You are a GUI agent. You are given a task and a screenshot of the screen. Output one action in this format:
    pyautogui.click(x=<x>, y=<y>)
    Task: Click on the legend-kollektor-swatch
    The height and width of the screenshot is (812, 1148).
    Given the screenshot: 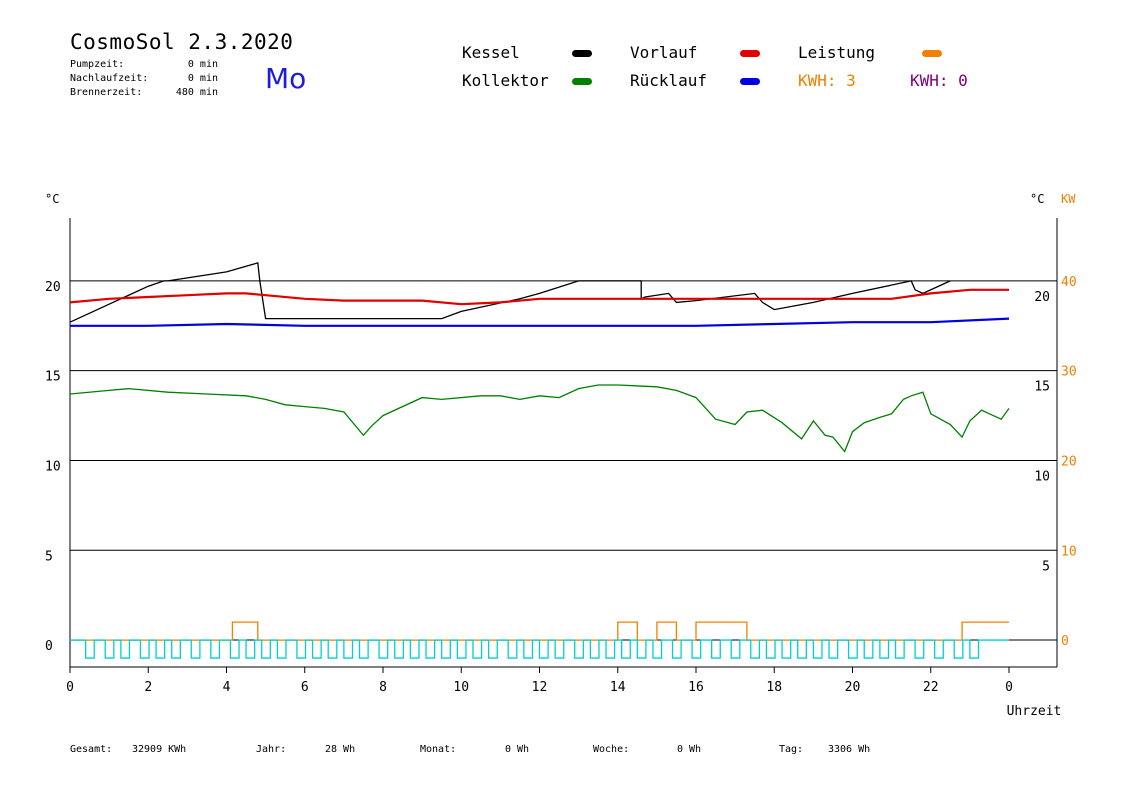 What is the action you would take?
    pyautogui.click(x=582, y=81)
    